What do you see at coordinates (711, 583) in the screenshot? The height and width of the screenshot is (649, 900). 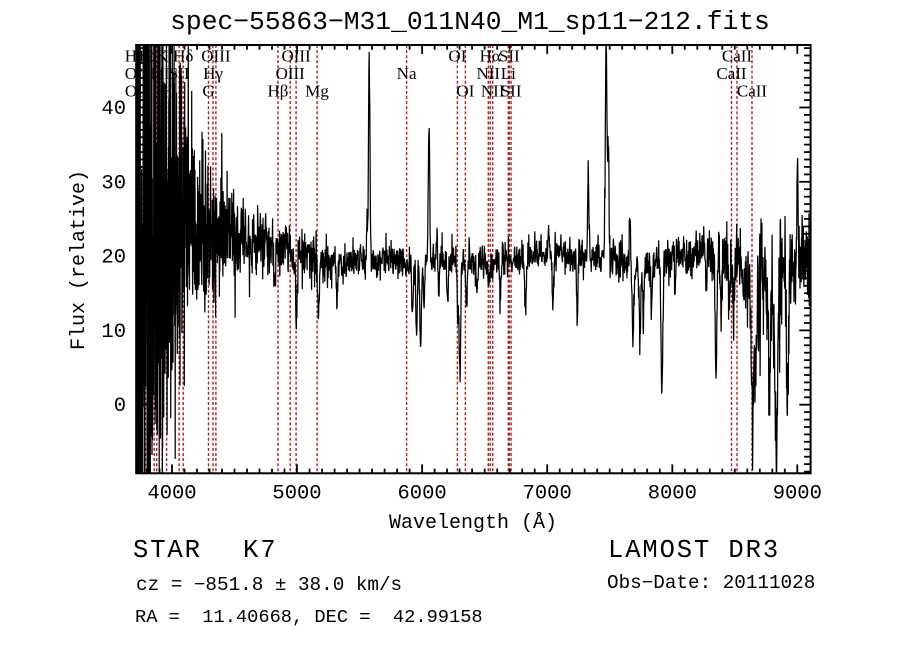 I see `svg-text: Obs−Date: 20111028` at bounding box center [711, 583].